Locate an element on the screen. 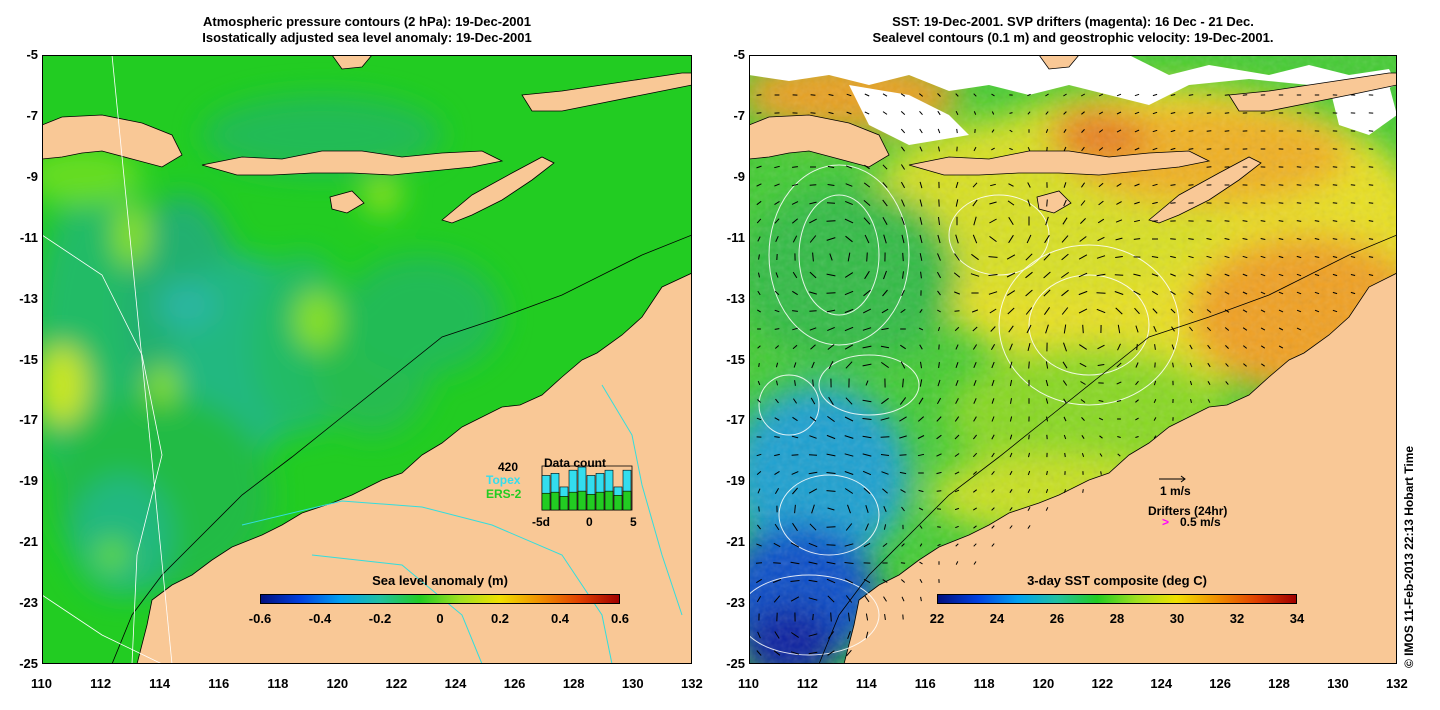  left-x-tick-label: 114 is located at coordinates (160, 683).